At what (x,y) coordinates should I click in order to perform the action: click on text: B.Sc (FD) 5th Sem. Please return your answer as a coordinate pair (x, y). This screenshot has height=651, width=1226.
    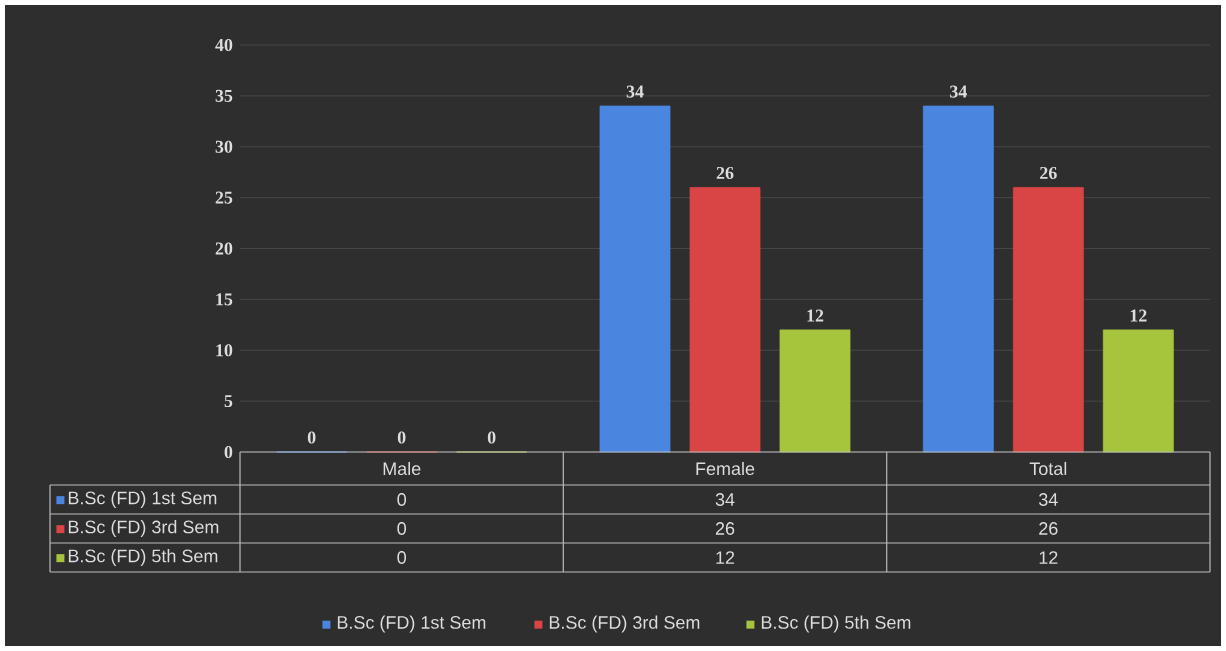
    Looking at the image, I should click on (143, 557).